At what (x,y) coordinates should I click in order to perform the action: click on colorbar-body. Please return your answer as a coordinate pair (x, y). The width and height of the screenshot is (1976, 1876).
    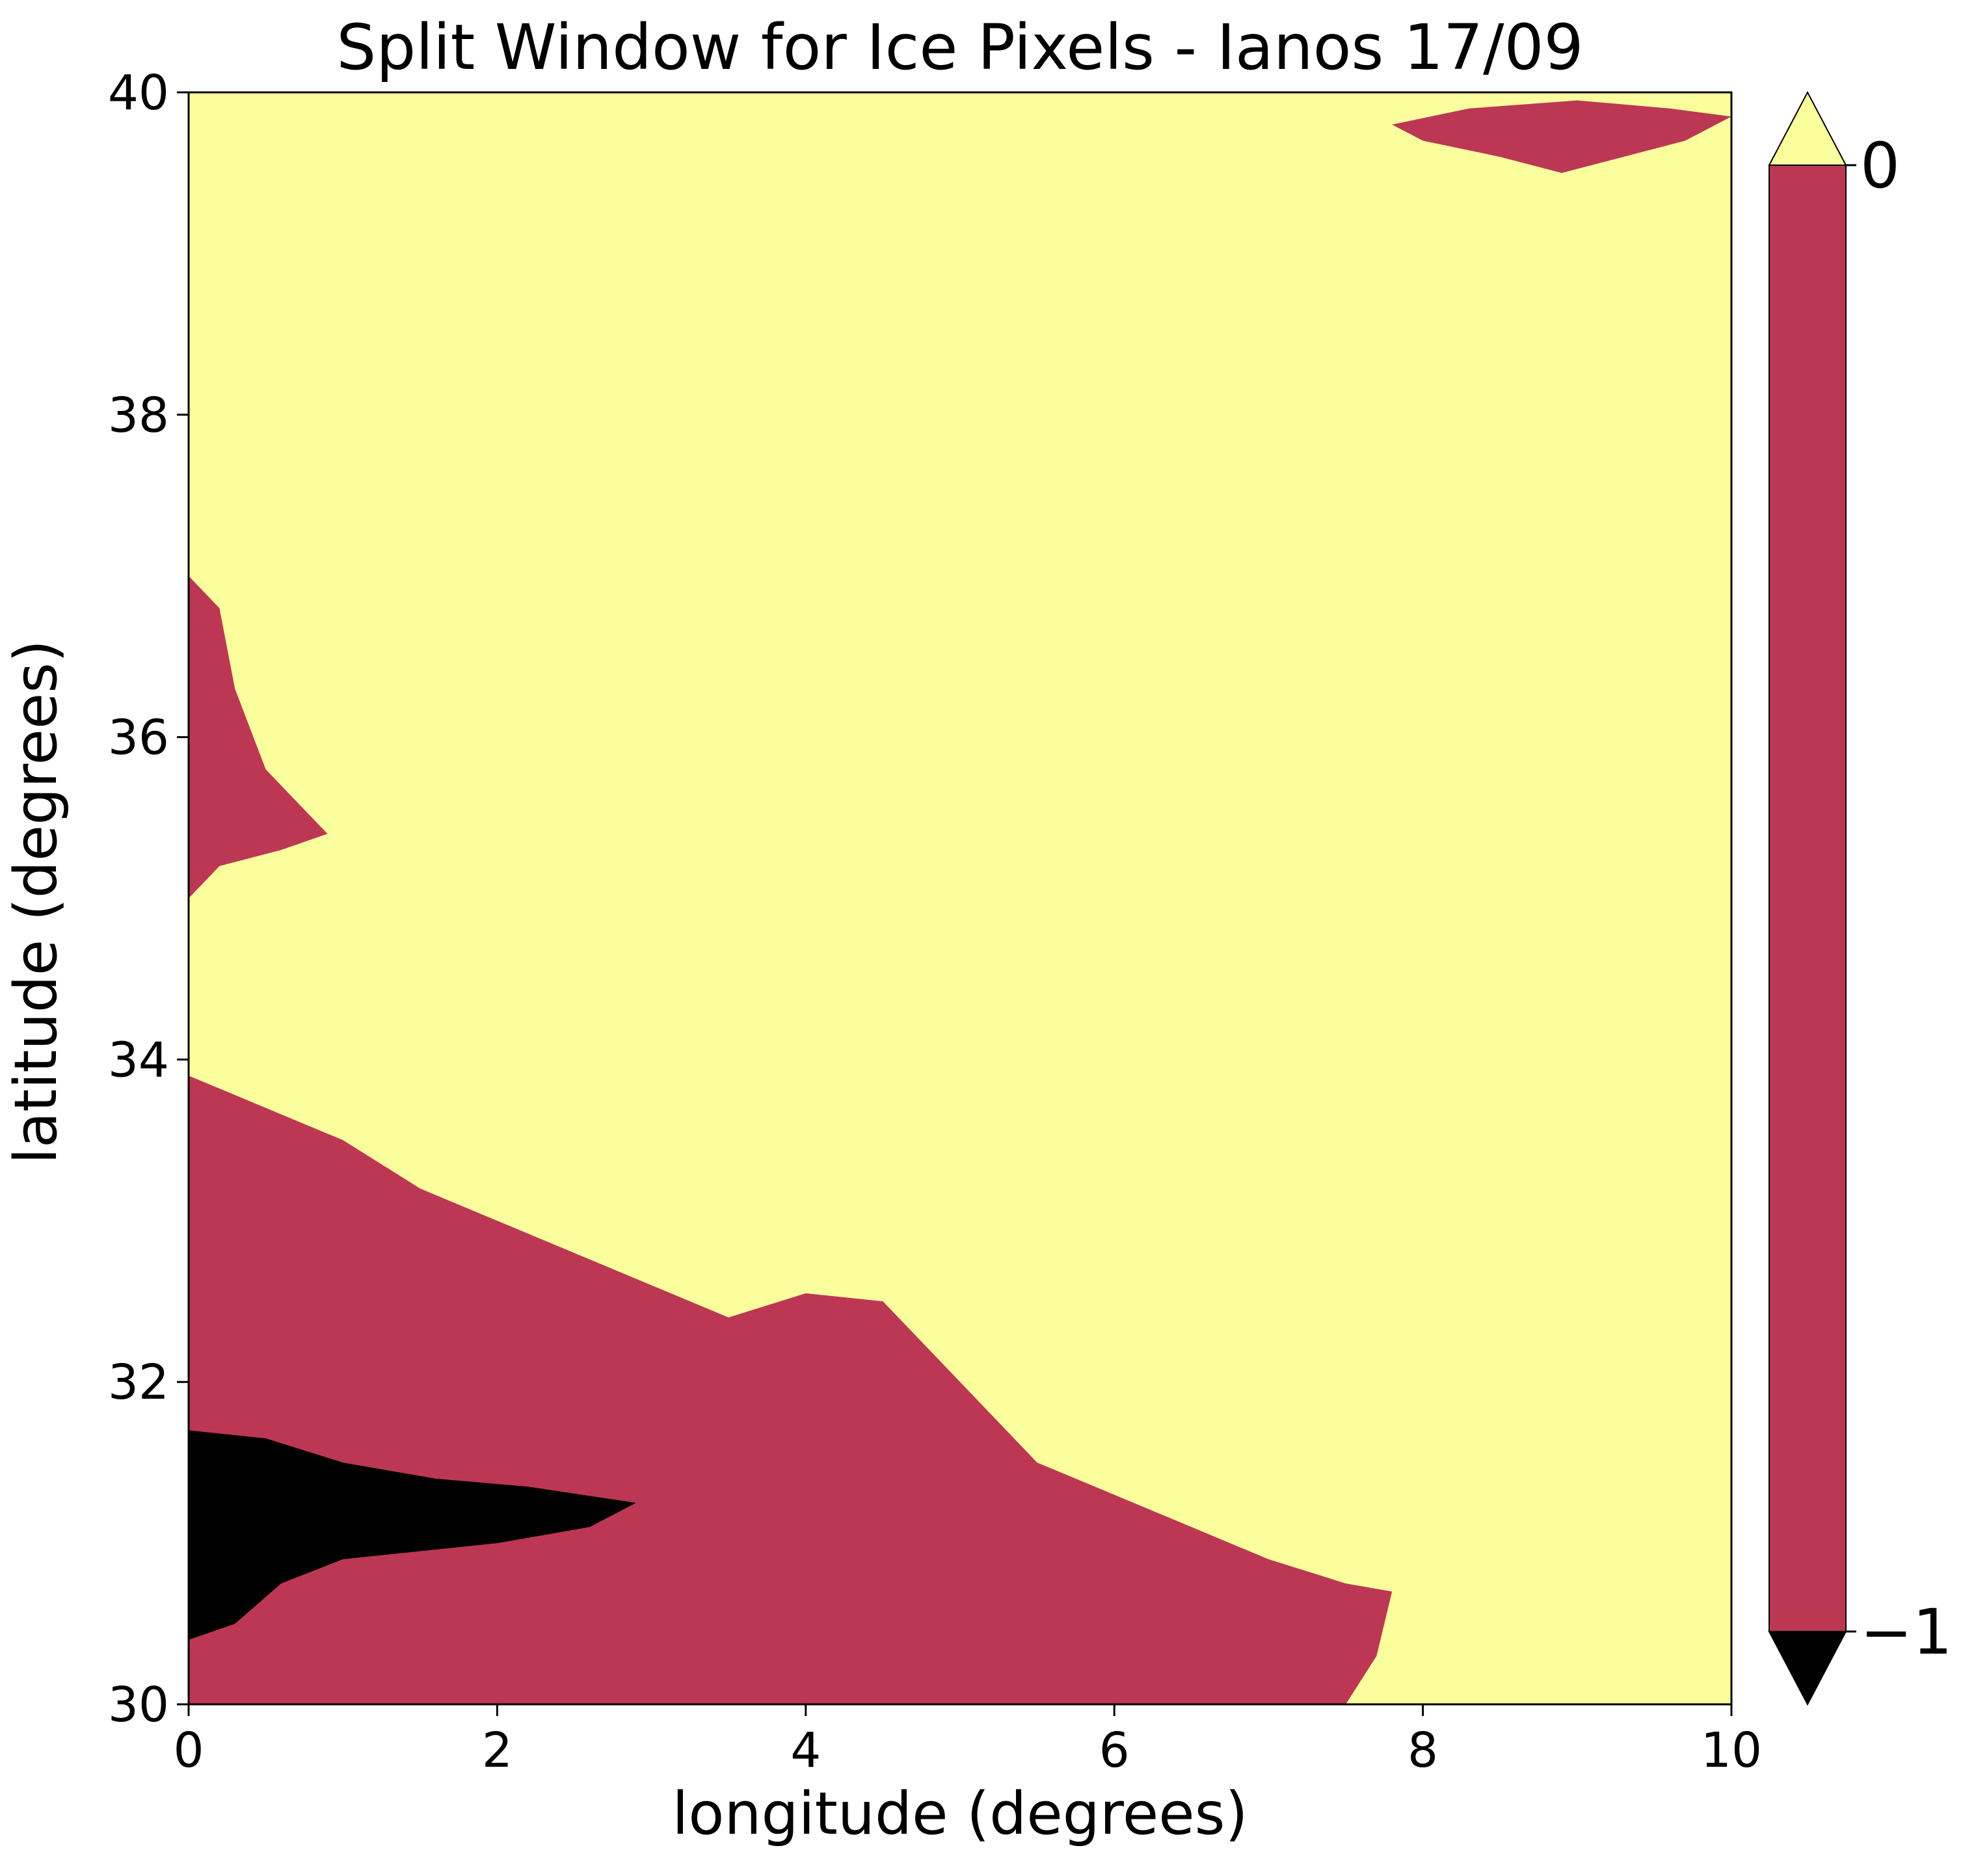
    Looking at the image, I should click on (1808, 898).